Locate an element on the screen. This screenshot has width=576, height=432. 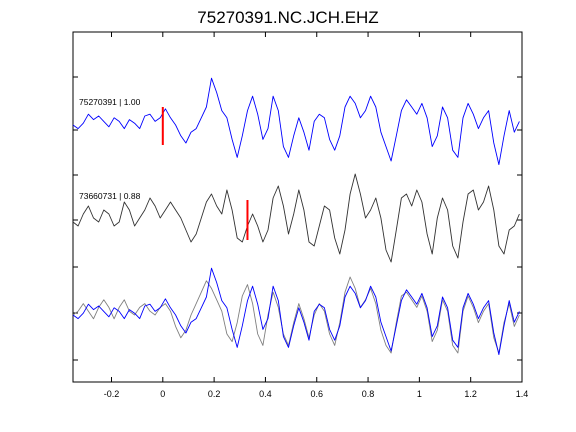
x-tick-label: 1.4 is located at coordinates (522, 394).